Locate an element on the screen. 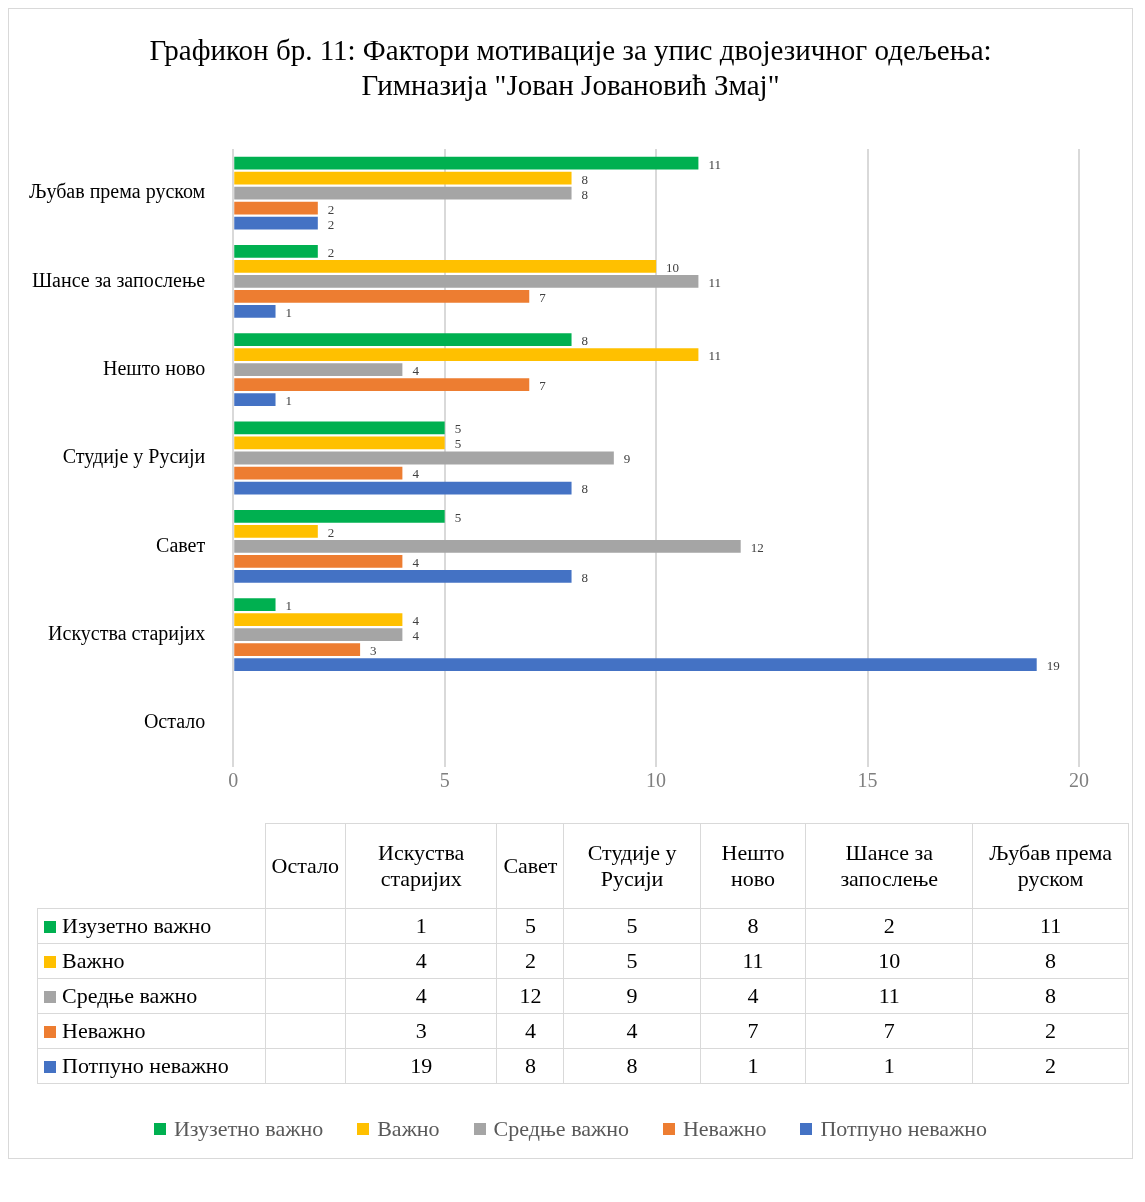 This screenshot has width=1145, height=1202. y-tick-label: Шансе за запослење is located at coordinates (118, 279).